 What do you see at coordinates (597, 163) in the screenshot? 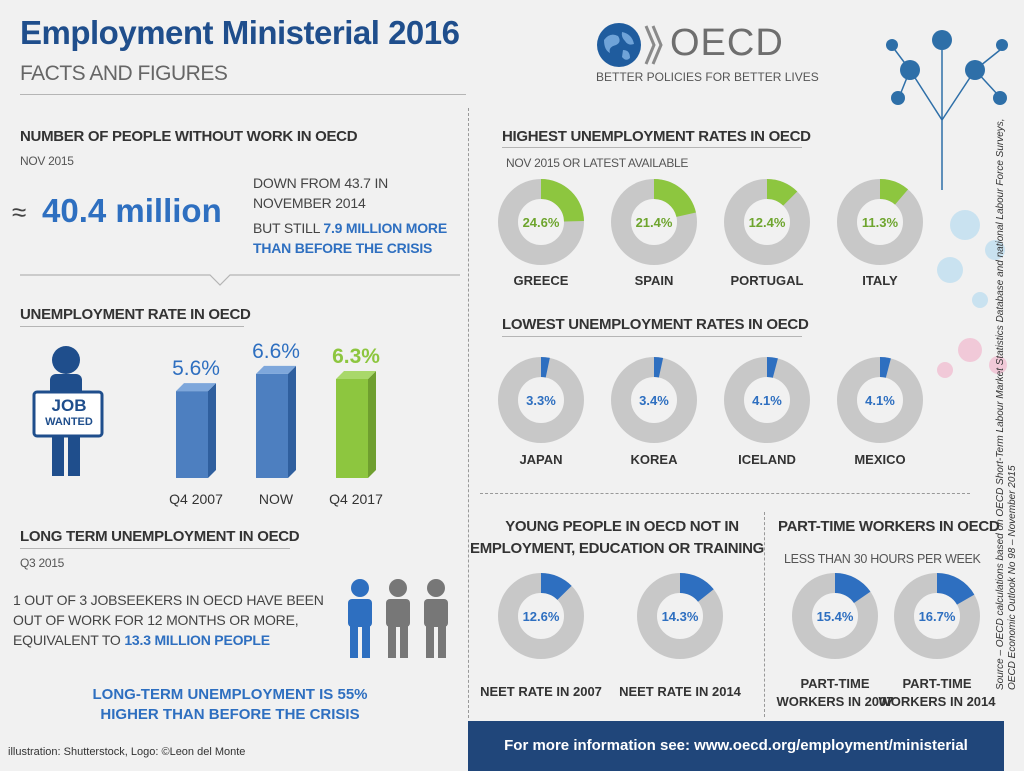
I see `highest-date: NOV 2015 OR LATEST AVAILABLE` at bounding box center [597, 163].